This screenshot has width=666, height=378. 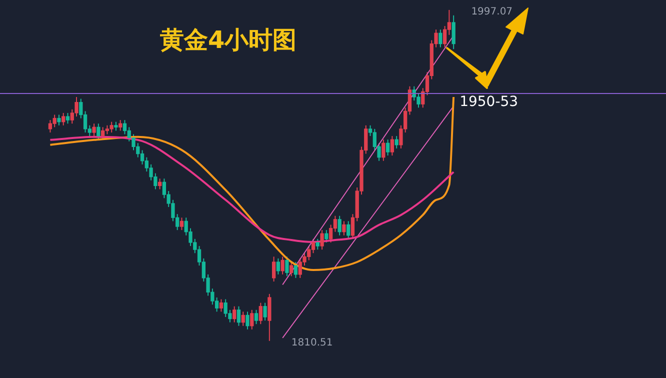 What do you see at coordinates (489, 102) in the screenshot?
I see `ref-line-label: 1950-53` at bounding box center [489, 102].